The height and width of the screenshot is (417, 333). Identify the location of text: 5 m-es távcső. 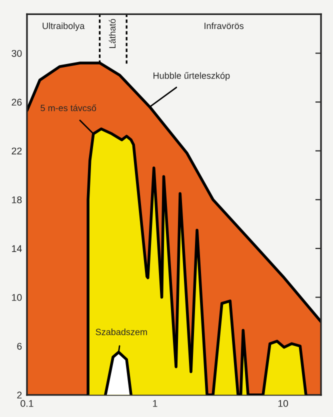
(68, 108).